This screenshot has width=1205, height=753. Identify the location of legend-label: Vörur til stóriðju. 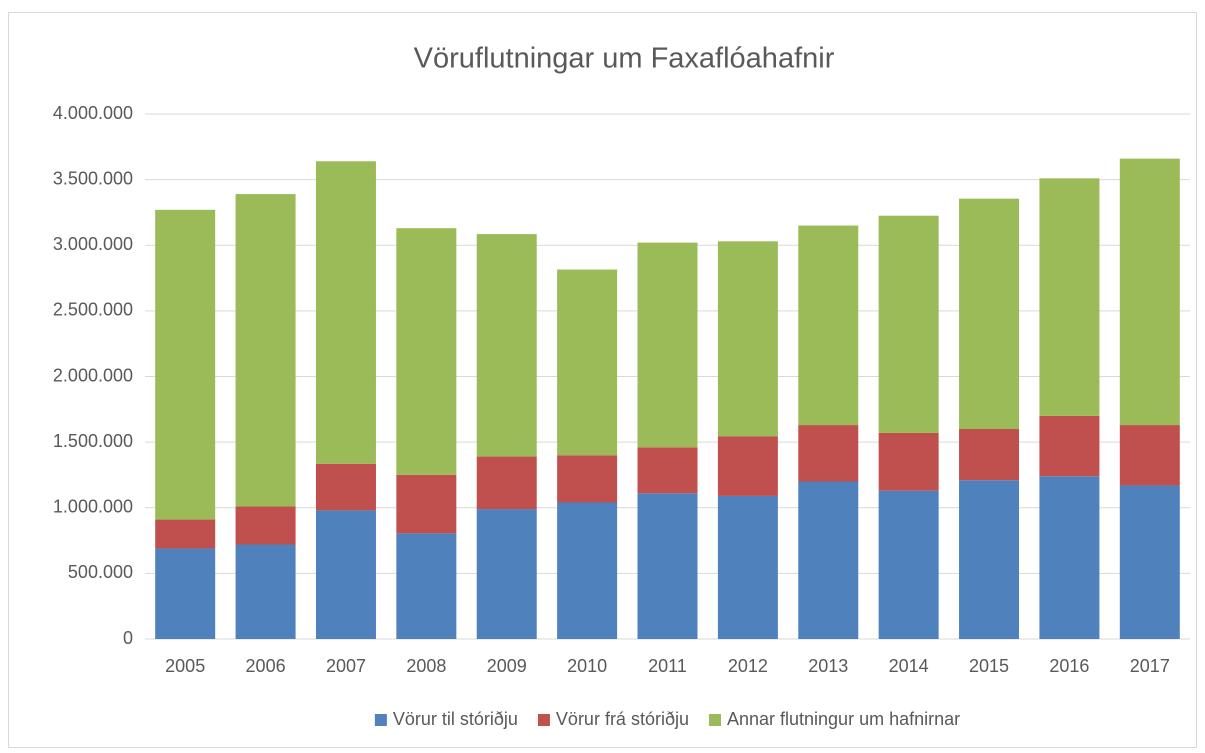
(455, 719).